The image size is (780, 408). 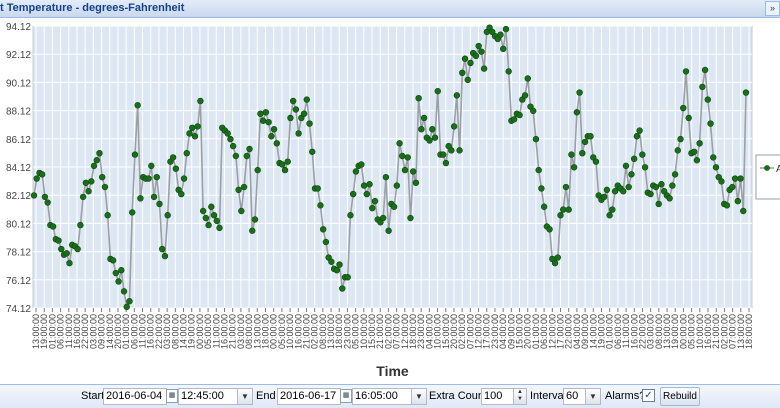 I want to click on x-tick-label: 07:00:00, so click(x=397, y=331).